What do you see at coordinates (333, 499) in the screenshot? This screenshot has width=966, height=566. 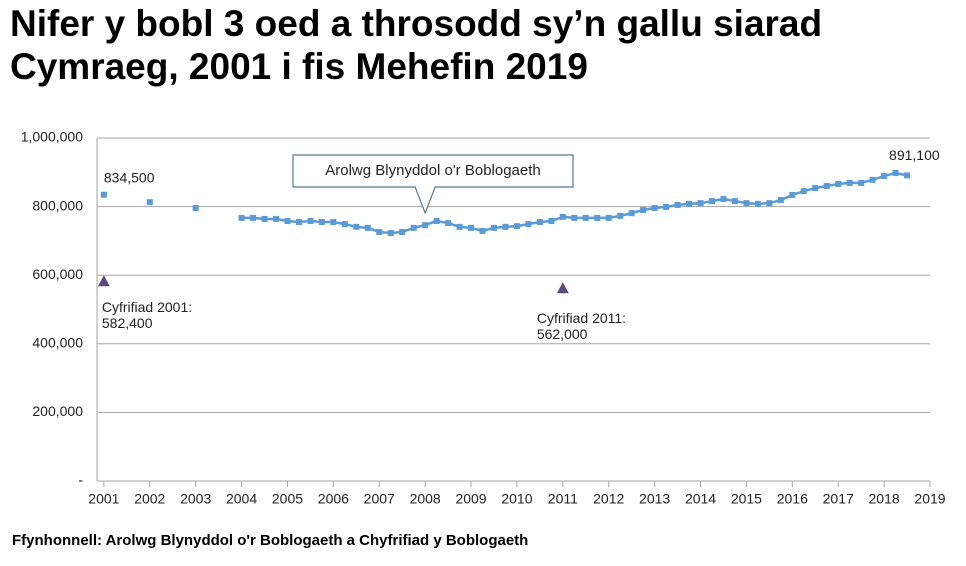 I see `x-tick-label: 2006` at bounding box center [333, 499].